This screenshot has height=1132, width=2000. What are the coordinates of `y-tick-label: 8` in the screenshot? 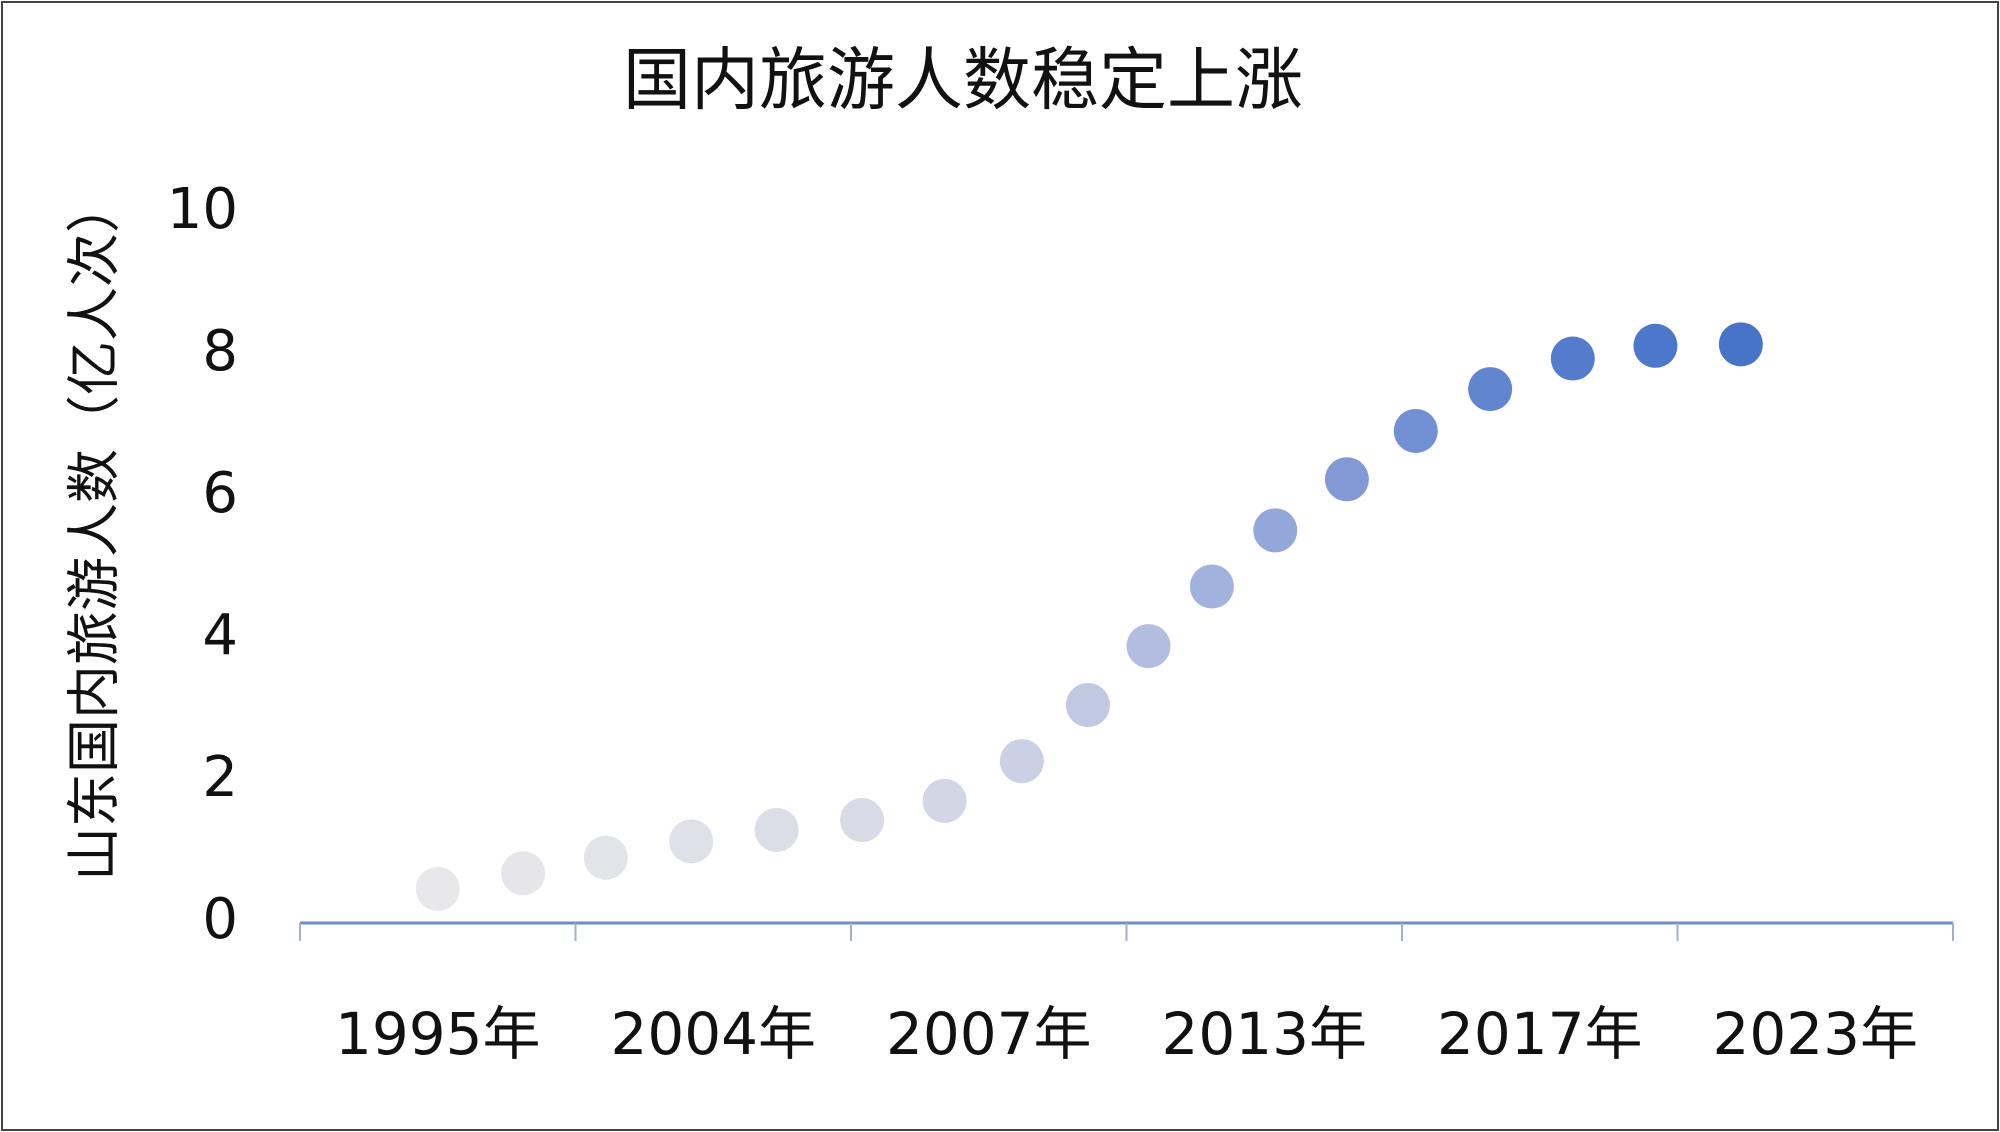 It's located at (220, 351).